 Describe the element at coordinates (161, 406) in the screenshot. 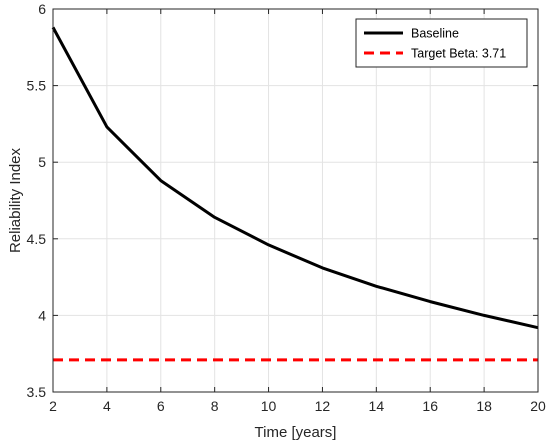

I see `x-tick-label: 6` at that location.